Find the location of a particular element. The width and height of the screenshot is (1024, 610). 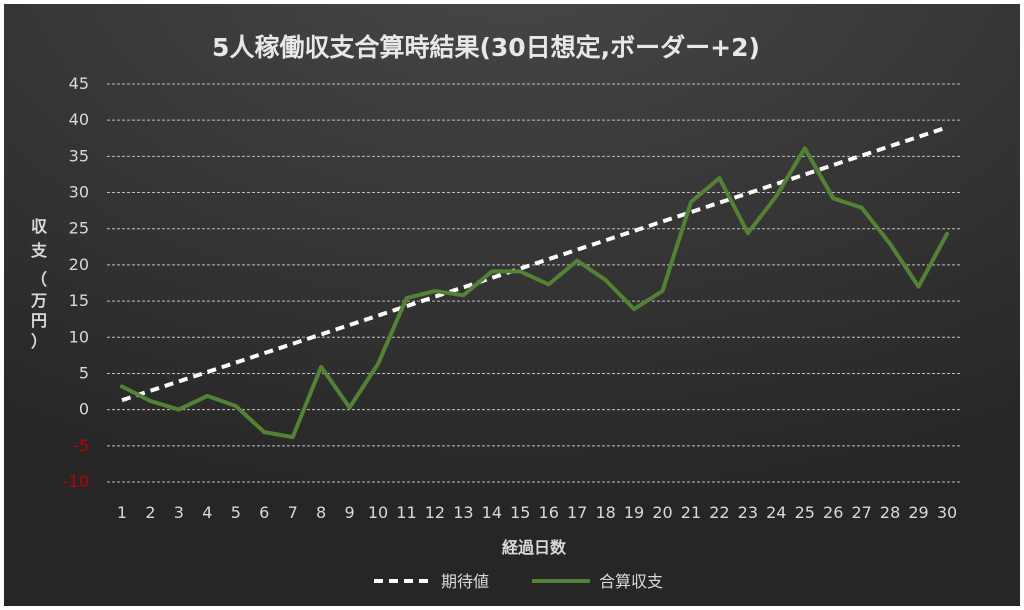

y-tick-label: 45 is located at coordinates (79, 83).